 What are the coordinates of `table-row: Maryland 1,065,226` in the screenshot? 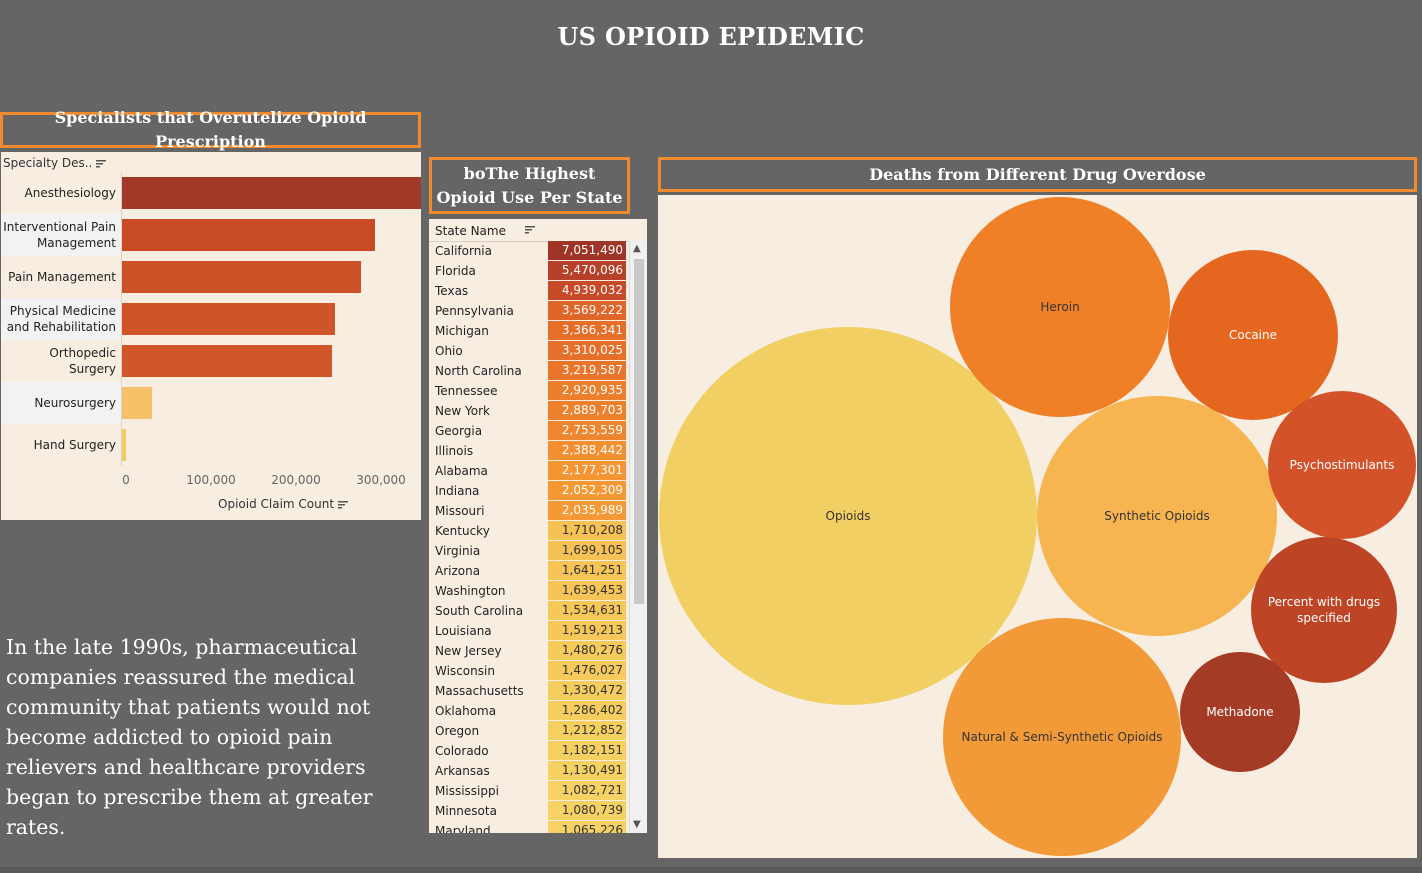 It's located at (529, 827).